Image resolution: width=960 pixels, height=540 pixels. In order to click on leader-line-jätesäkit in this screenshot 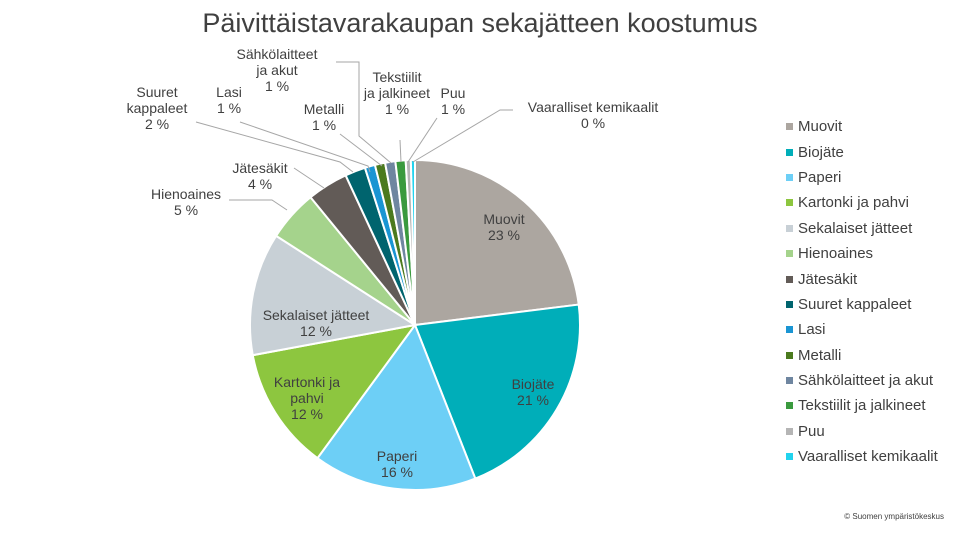, I will do `click(309, 178)`.